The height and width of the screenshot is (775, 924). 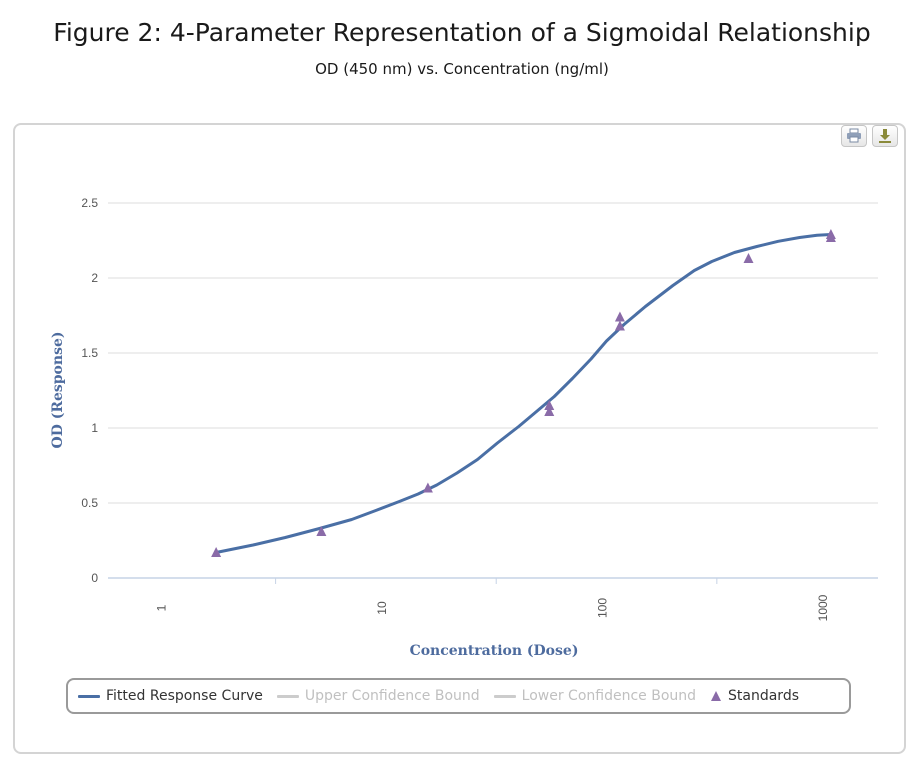 What do you see at coordinates (161, 607) in the screenshot?
I see `x-tick-label: 1` at bounding box center [161, 607].